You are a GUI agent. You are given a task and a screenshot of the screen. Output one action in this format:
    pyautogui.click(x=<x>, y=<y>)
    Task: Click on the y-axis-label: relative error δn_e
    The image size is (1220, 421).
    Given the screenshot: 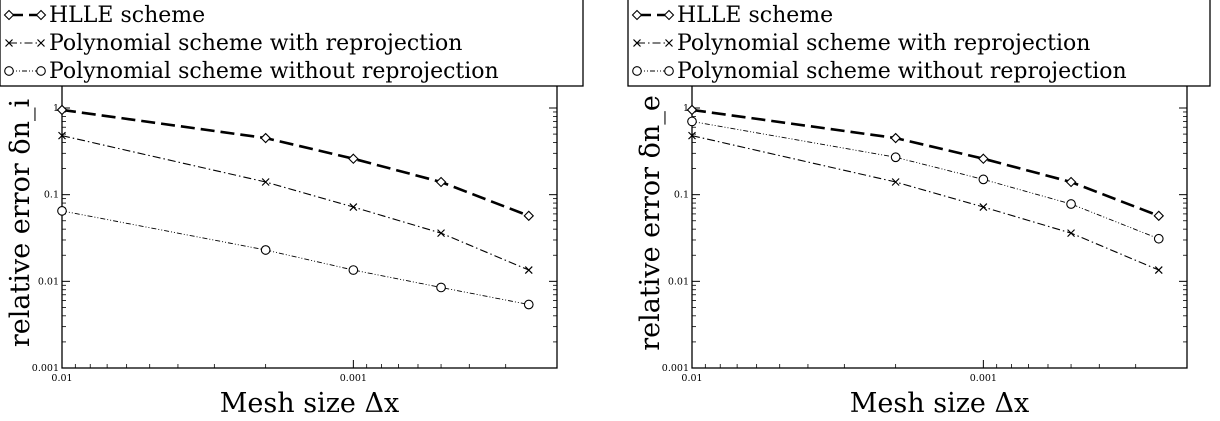 What is the action you would take?
    pyautogui.click(x=650, y=223)
    